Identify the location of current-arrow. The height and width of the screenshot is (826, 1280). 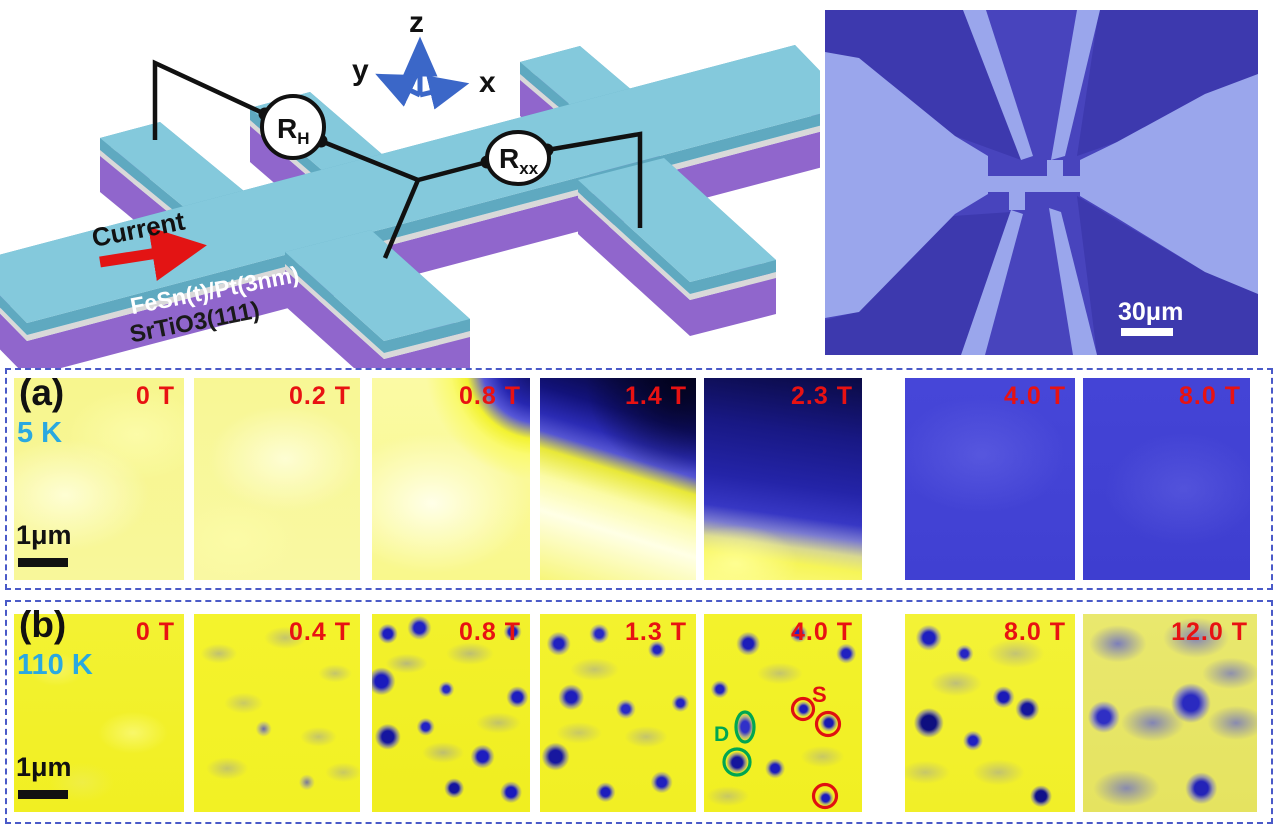
(153, 253).